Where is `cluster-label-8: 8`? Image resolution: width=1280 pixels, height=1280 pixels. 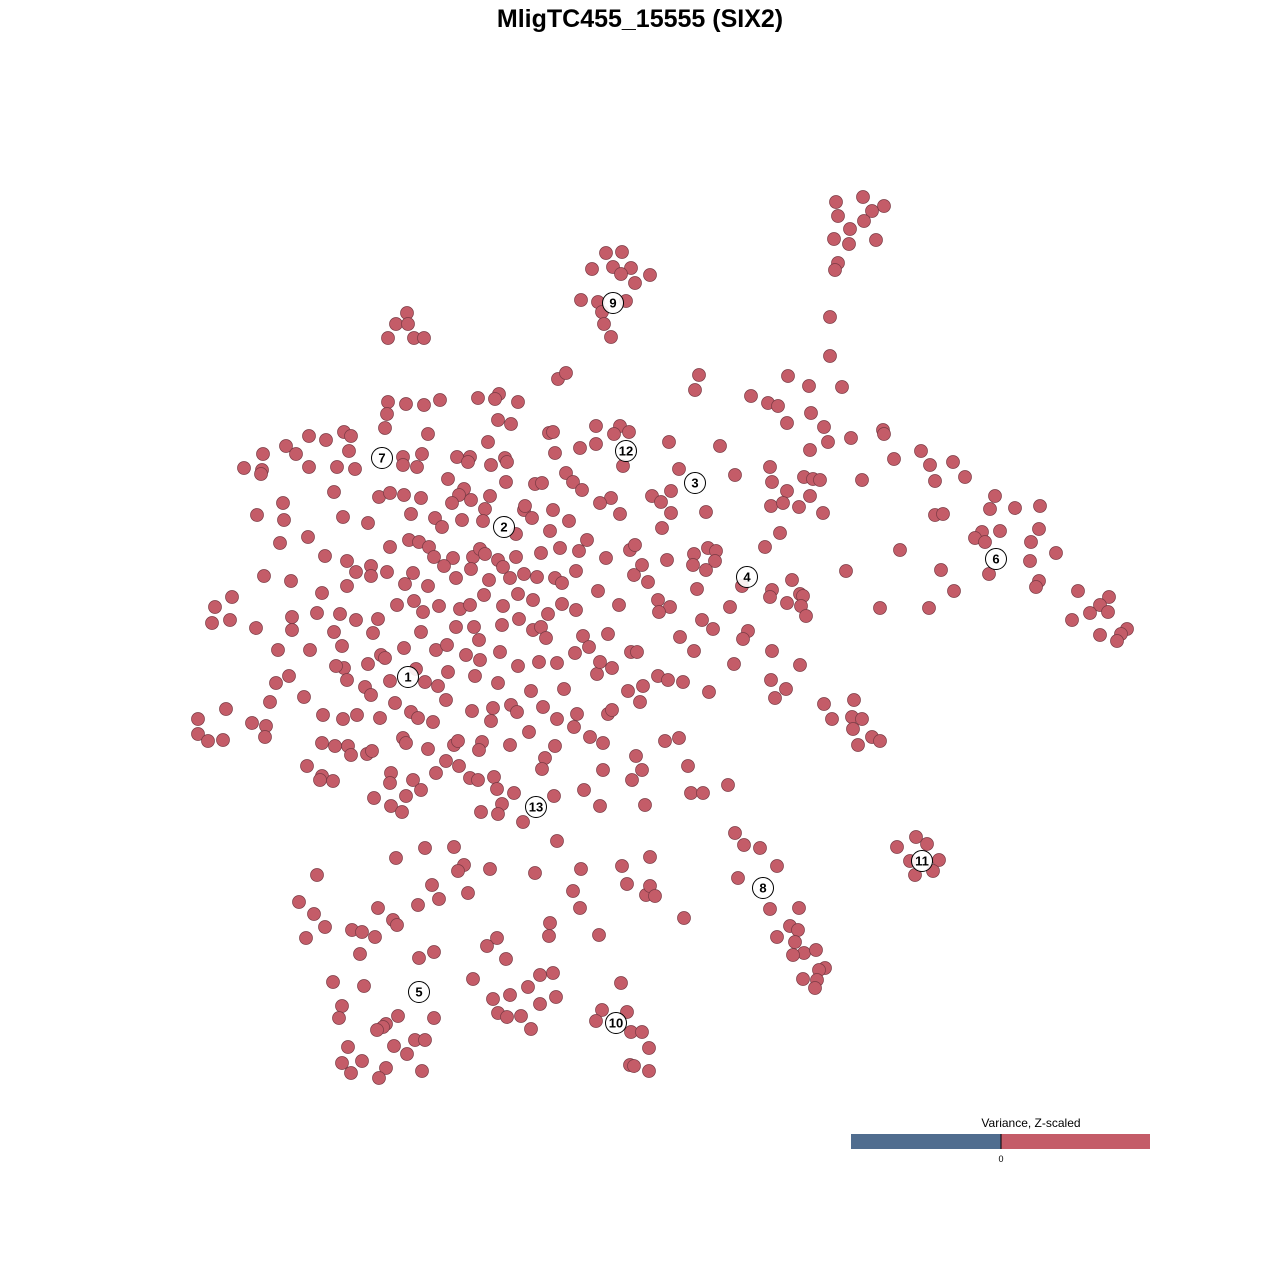 cluster-label-8: 8 is located at coordinates (763, 888).